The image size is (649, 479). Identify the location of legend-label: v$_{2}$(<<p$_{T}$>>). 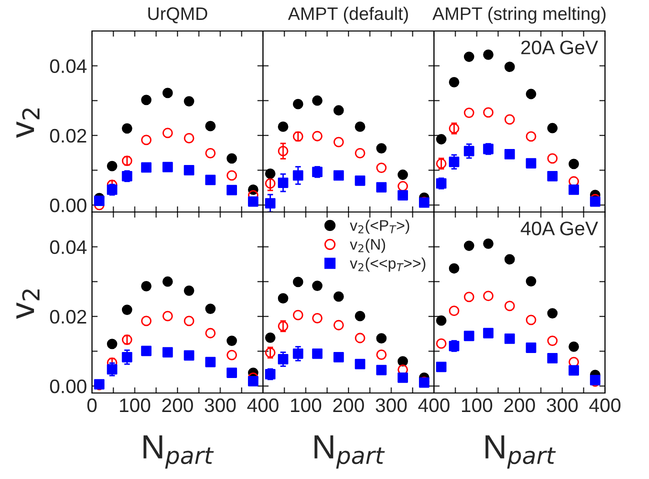
(388, 265).